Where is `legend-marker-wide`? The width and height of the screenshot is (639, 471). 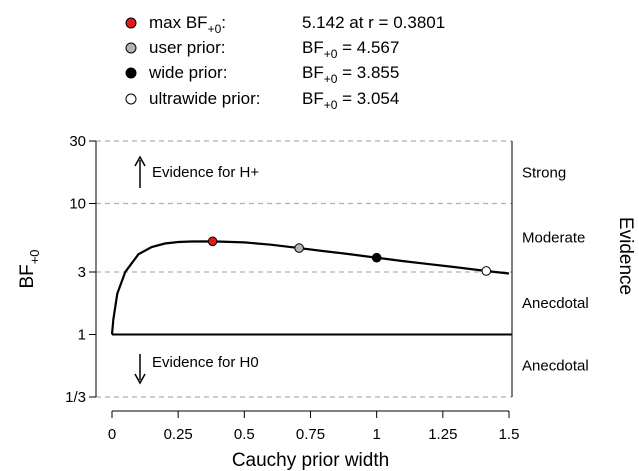
legend-marker-wide is located at coordinates (131, 73).